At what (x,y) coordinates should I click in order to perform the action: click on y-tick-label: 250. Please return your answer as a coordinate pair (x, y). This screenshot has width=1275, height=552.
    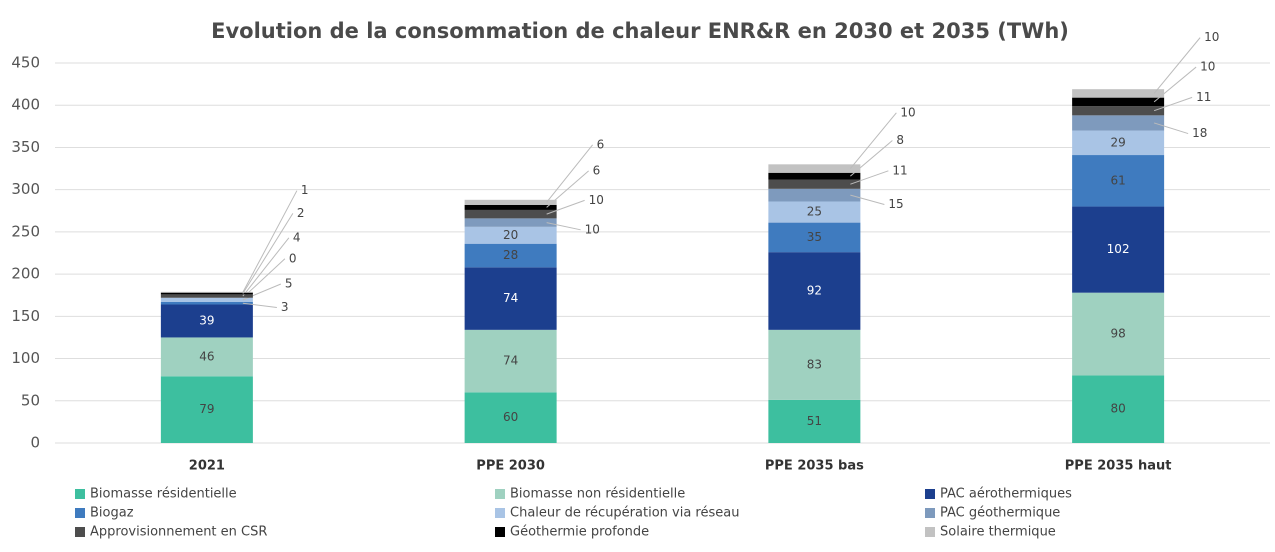
    Looking at the image, I should click on (25, 231).